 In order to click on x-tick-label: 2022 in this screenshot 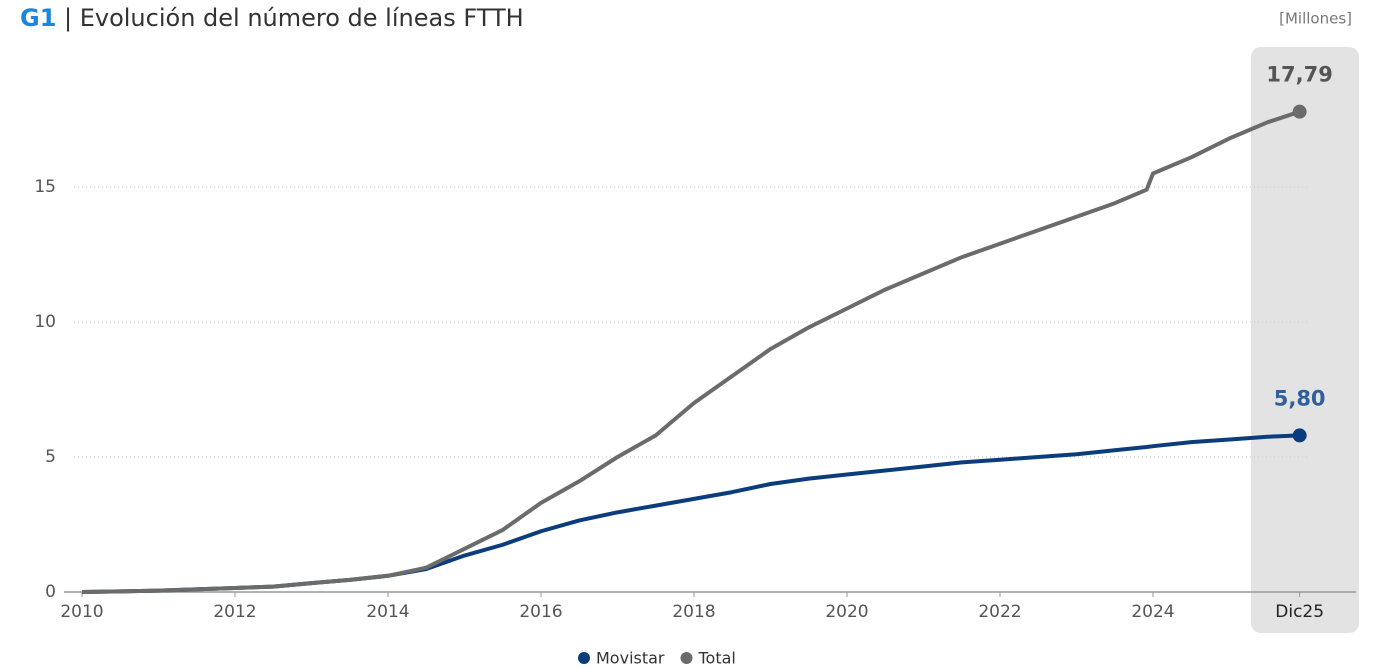, I will do `click(999, 612)`.